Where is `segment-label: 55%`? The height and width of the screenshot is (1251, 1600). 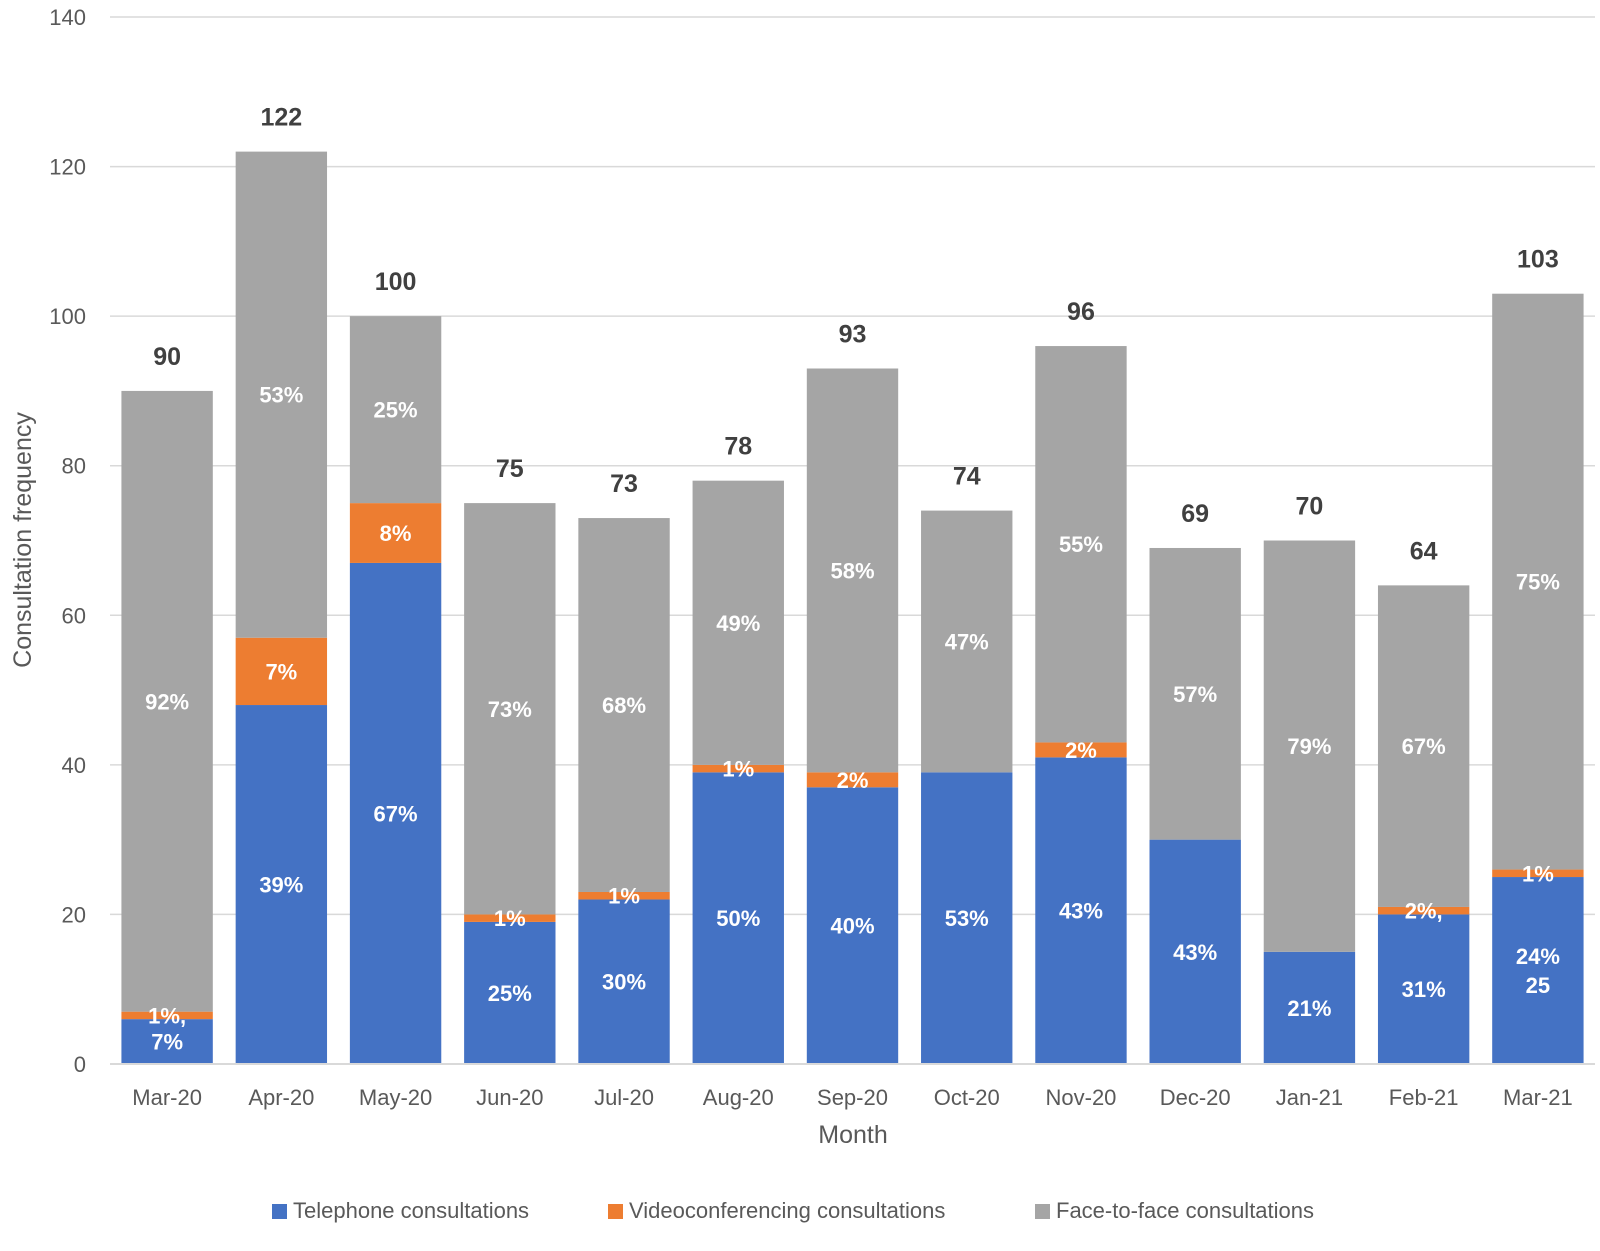
segment-label: 55% is located at coordinates (1081, 544).